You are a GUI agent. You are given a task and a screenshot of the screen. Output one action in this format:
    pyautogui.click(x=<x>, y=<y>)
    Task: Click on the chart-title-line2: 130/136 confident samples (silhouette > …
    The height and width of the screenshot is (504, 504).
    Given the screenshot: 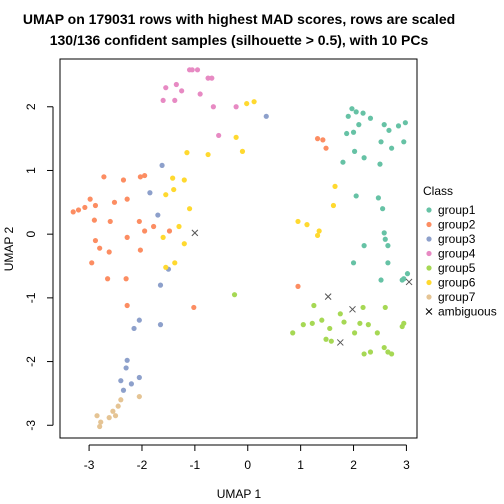 What is the action you would take?
    pyautogui.click(x=239, y=40)
    